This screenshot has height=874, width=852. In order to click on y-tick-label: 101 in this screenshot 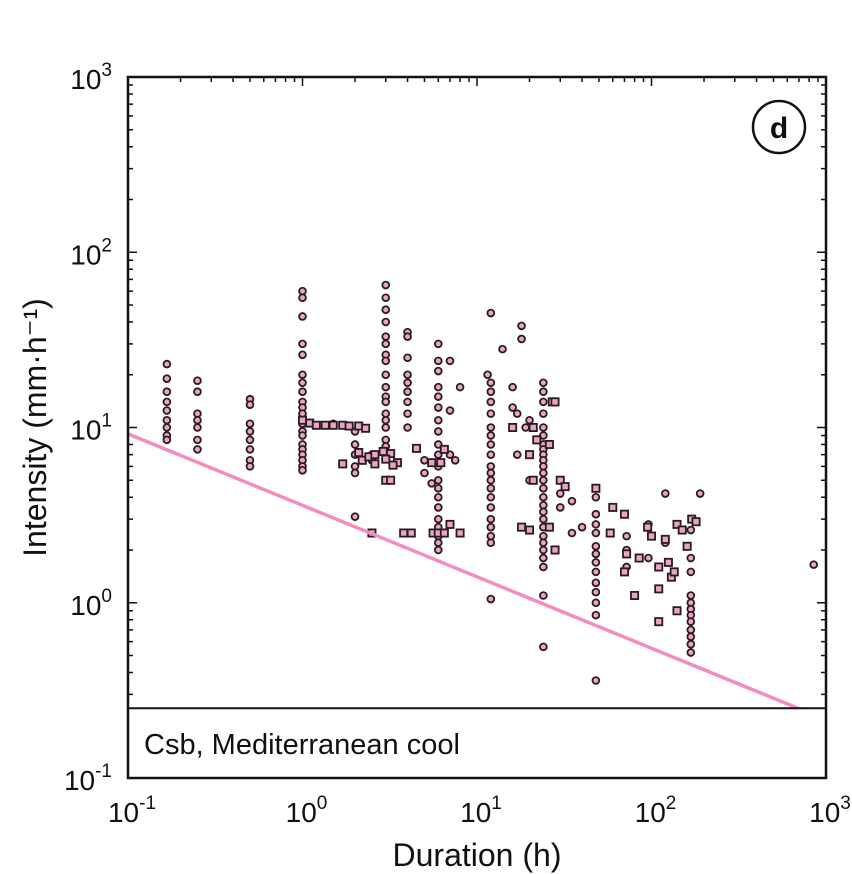, I will do `click(91, 428)`.